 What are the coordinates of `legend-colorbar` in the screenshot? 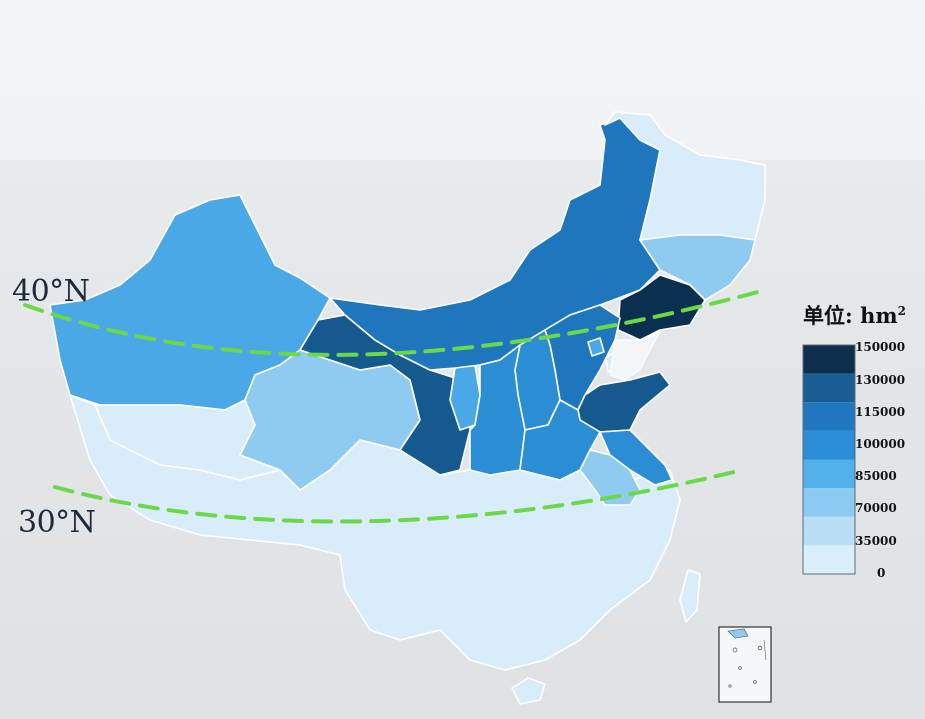 It's located at (829, 459).